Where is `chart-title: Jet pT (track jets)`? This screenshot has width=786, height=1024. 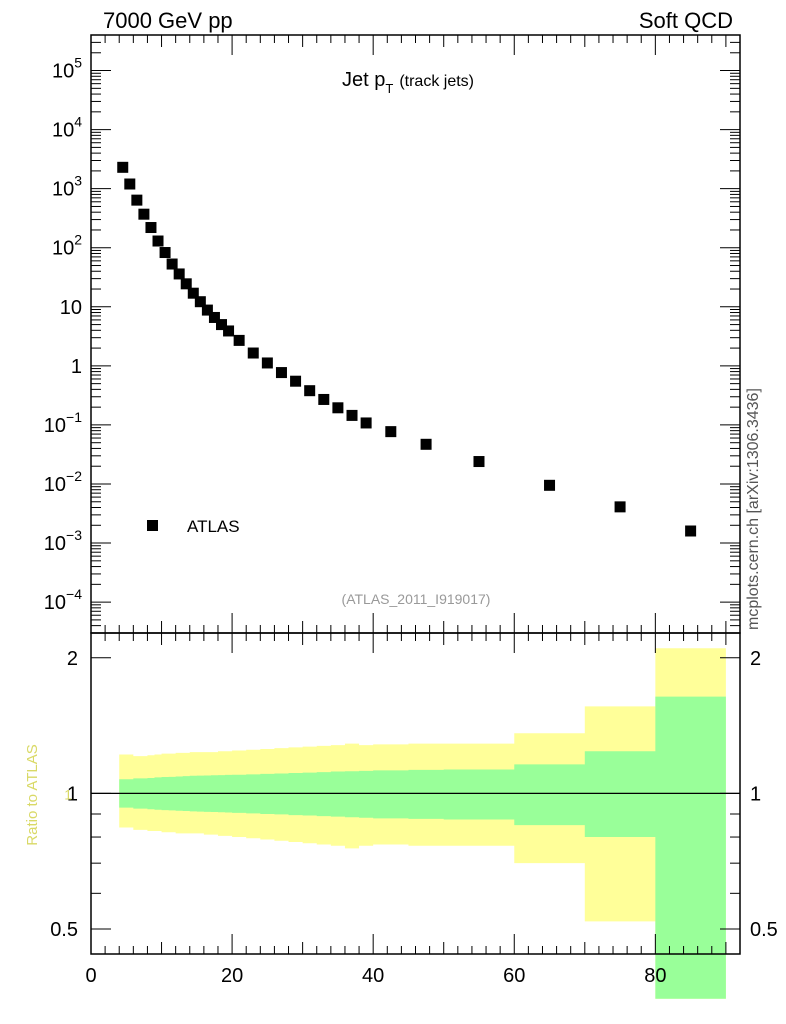 chart-title: Jet pT (track jets) is located at coordinates (408, 82).